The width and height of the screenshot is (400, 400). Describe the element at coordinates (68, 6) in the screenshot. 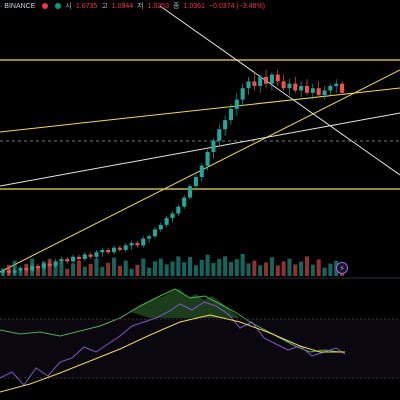

I see `open-label: 시` at that location.